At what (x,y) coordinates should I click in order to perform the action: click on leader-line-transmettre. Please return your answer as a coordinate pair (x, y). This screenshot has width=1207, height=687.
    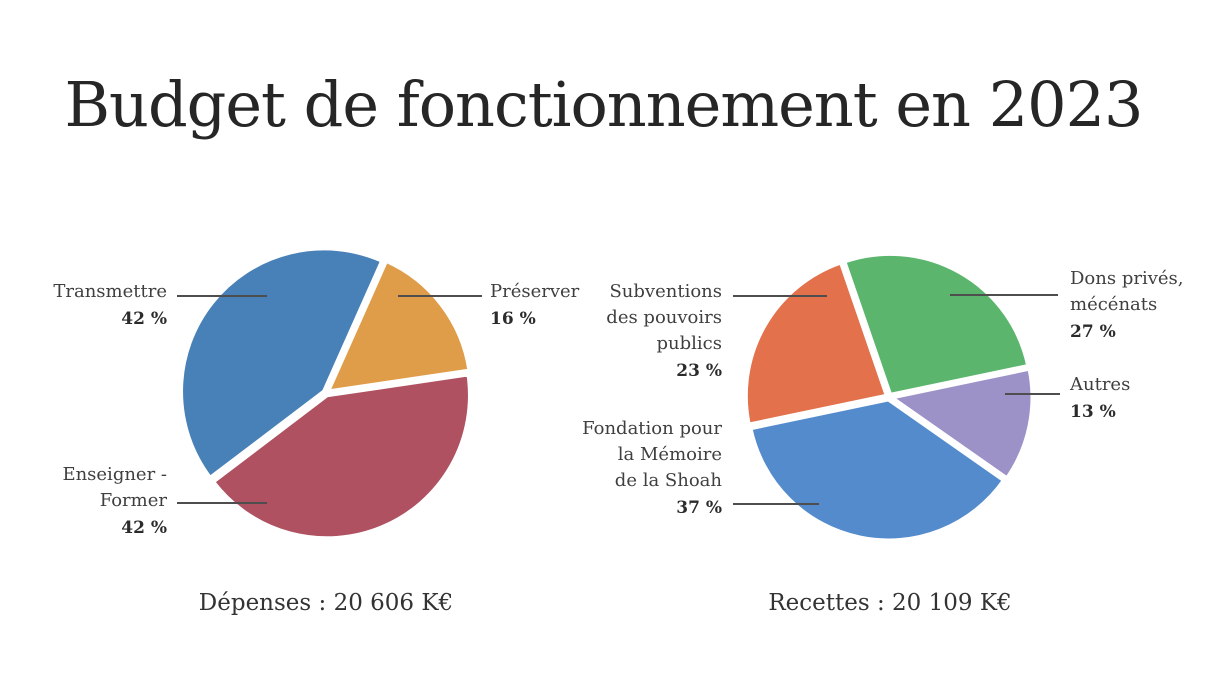
    Looking at the image, I should click on (222, 296).